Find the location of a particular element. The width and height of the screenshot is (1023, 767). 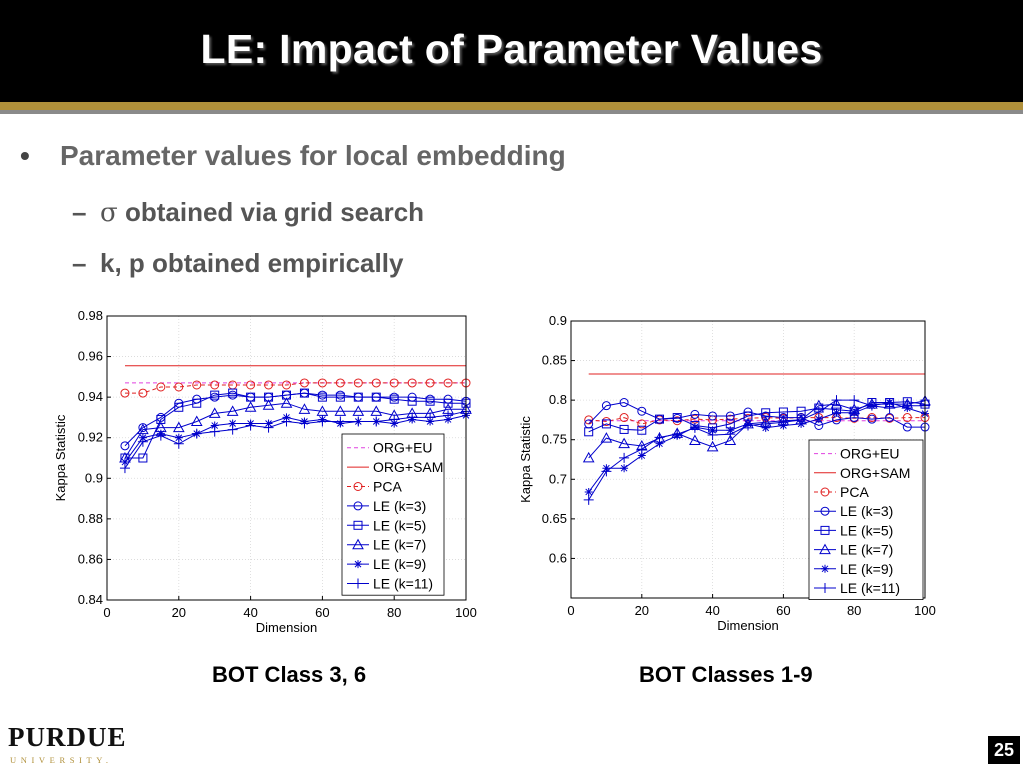

x-axis-label: Dimension is located at coordinates (286, 627).